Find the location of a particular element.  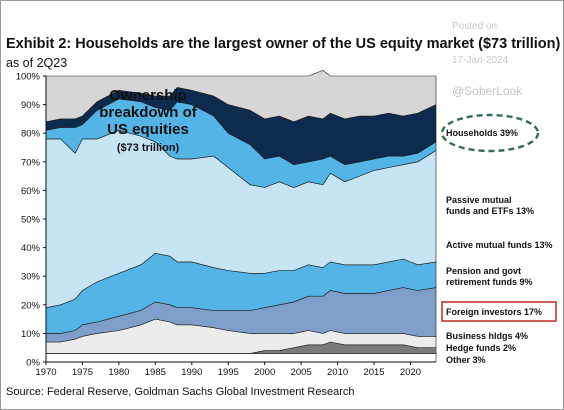

x-tick-label: 2020 is located at coordinates (410, 372).